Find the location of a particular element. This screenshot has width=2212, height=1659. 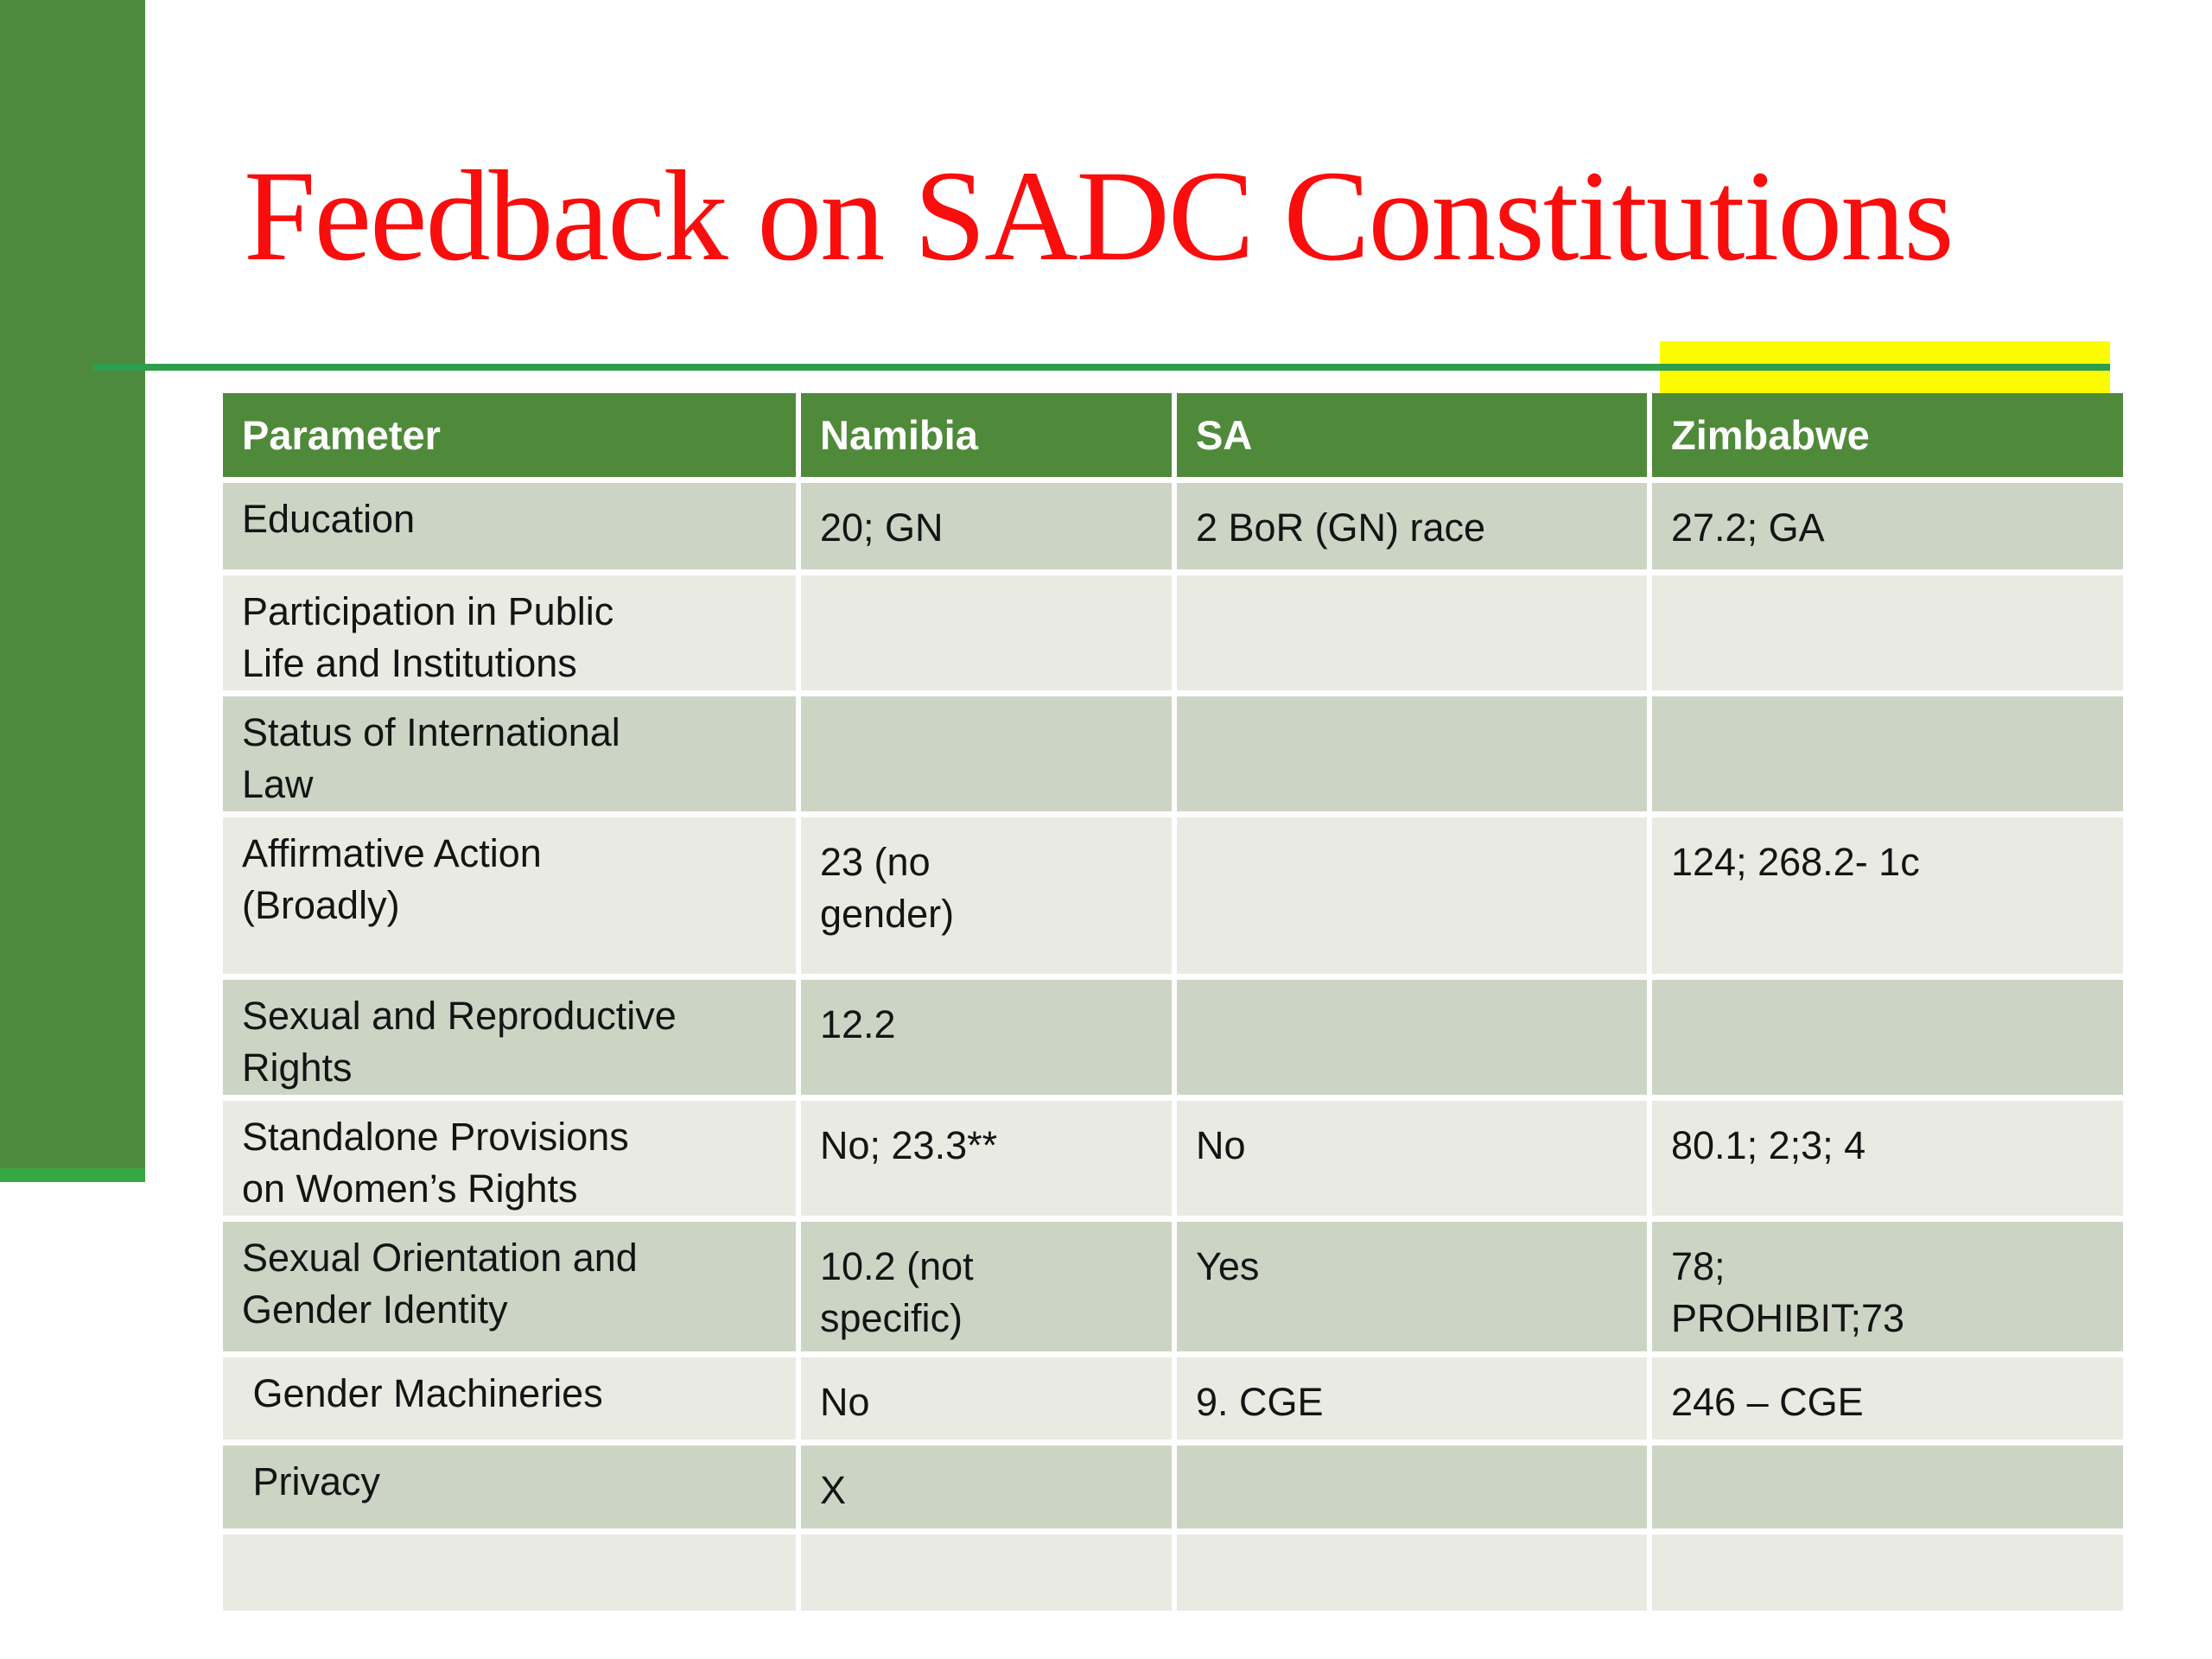

row-namibia-cell: No; 23.3** is located at coordinates (986, 1158).